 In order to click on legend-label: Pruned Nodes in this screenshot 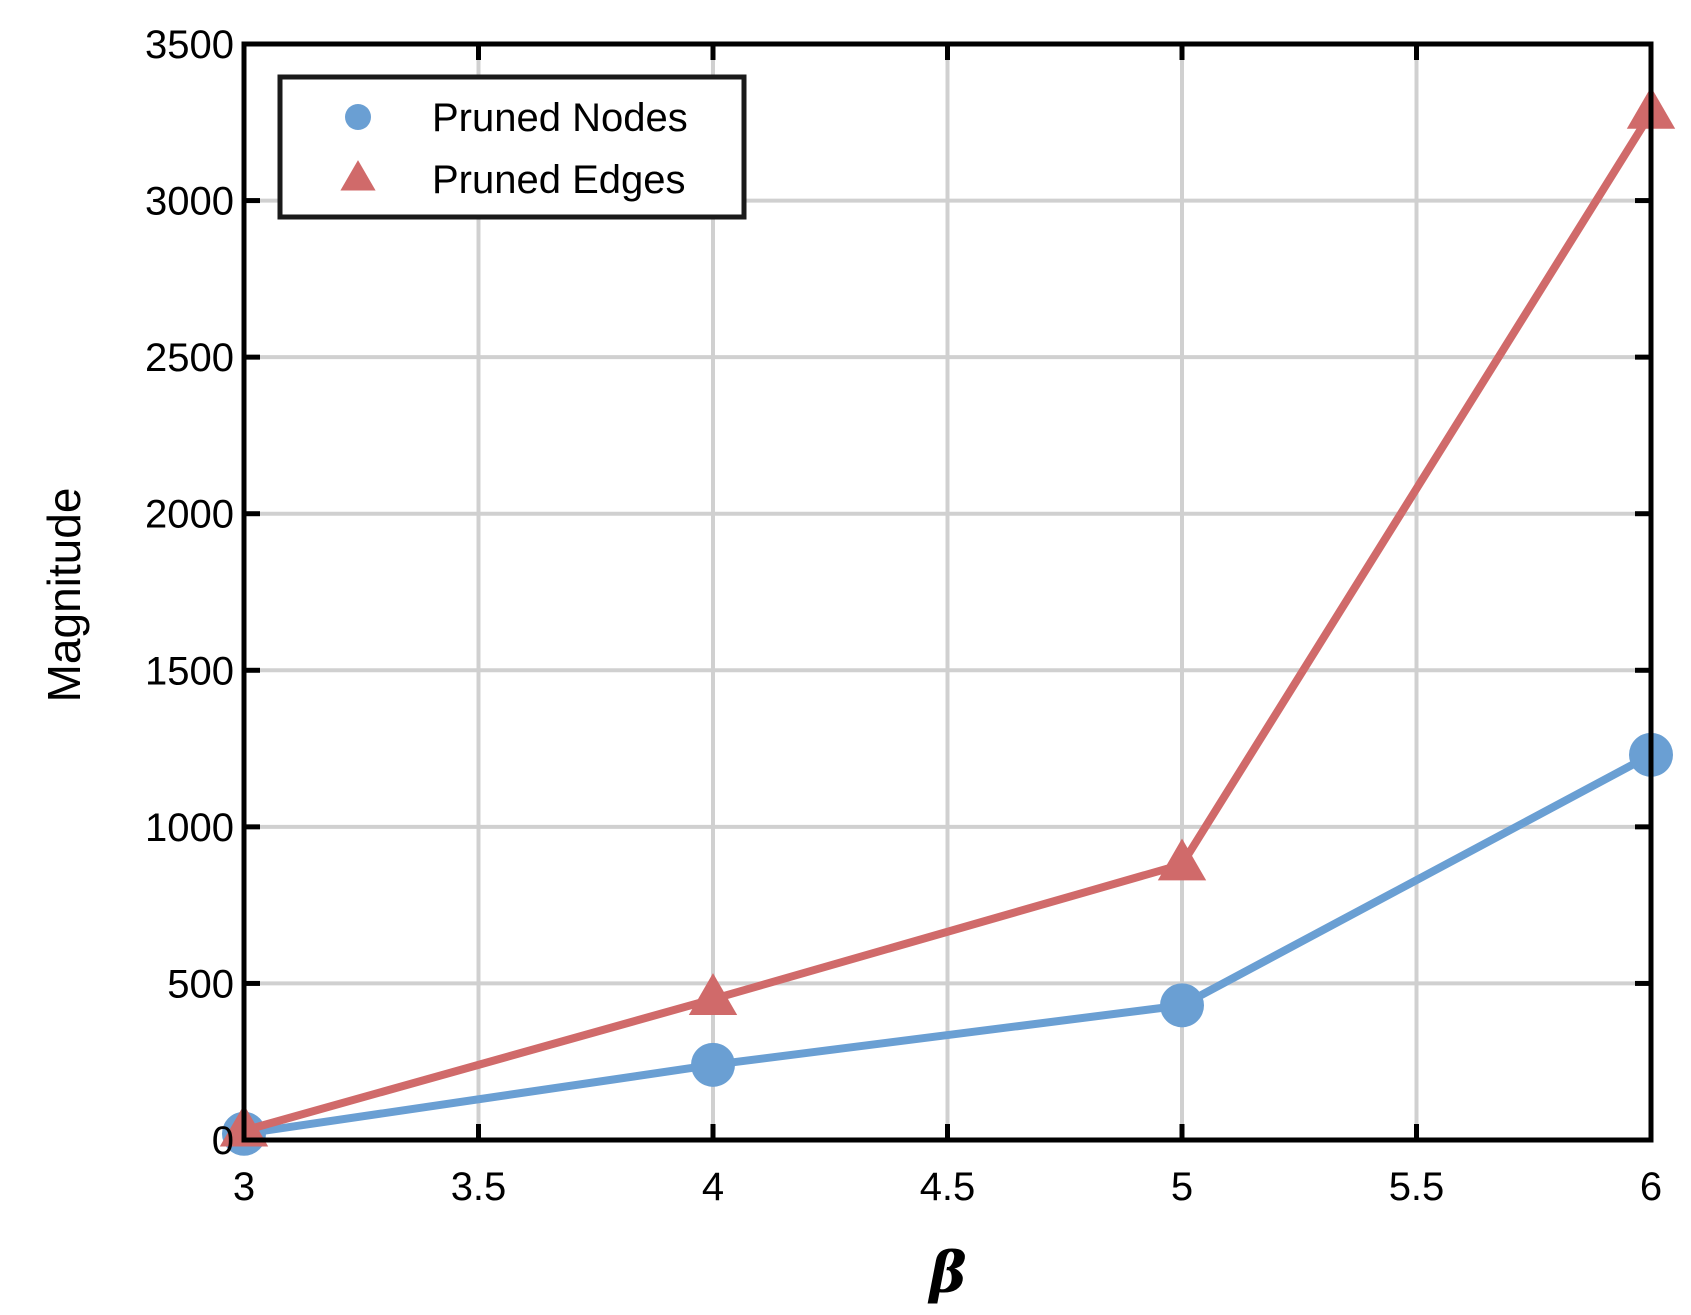, I will do `click(560, 118)`.